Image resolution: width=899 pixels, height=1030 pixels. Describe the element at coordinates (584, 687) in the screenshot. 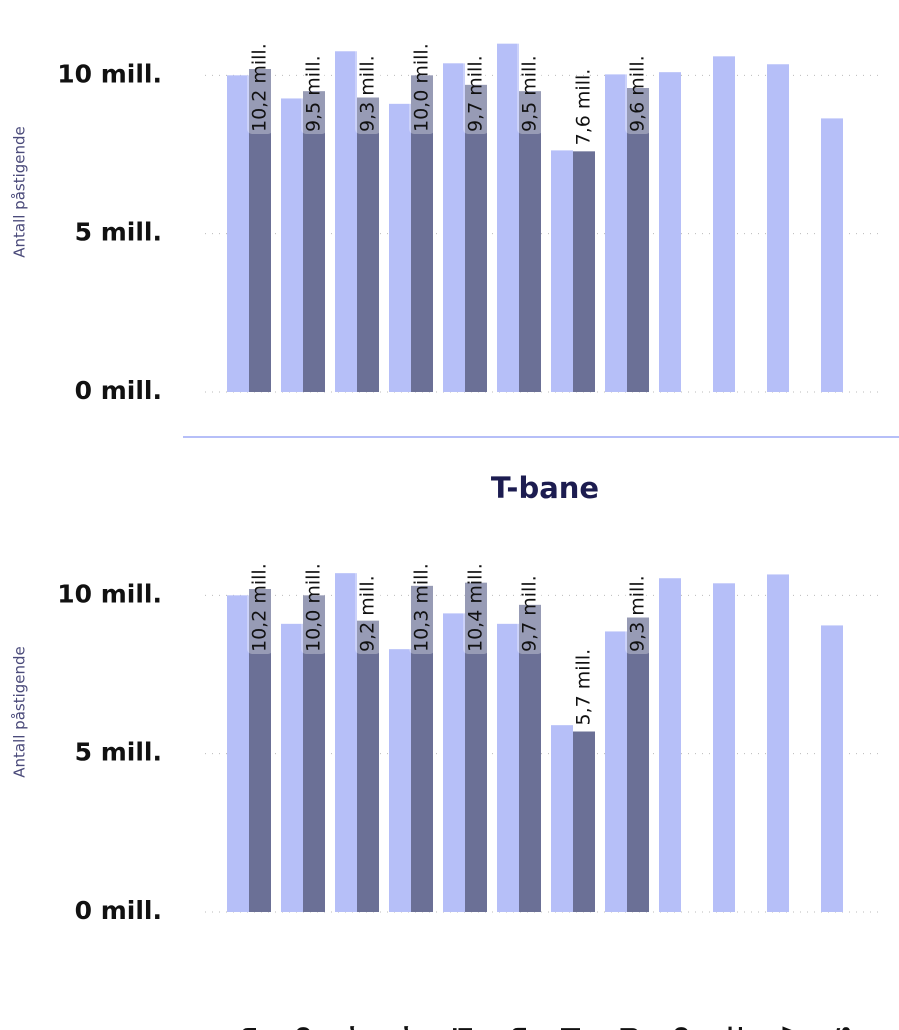

I see `data-label: 5,7 mill.` at that location.